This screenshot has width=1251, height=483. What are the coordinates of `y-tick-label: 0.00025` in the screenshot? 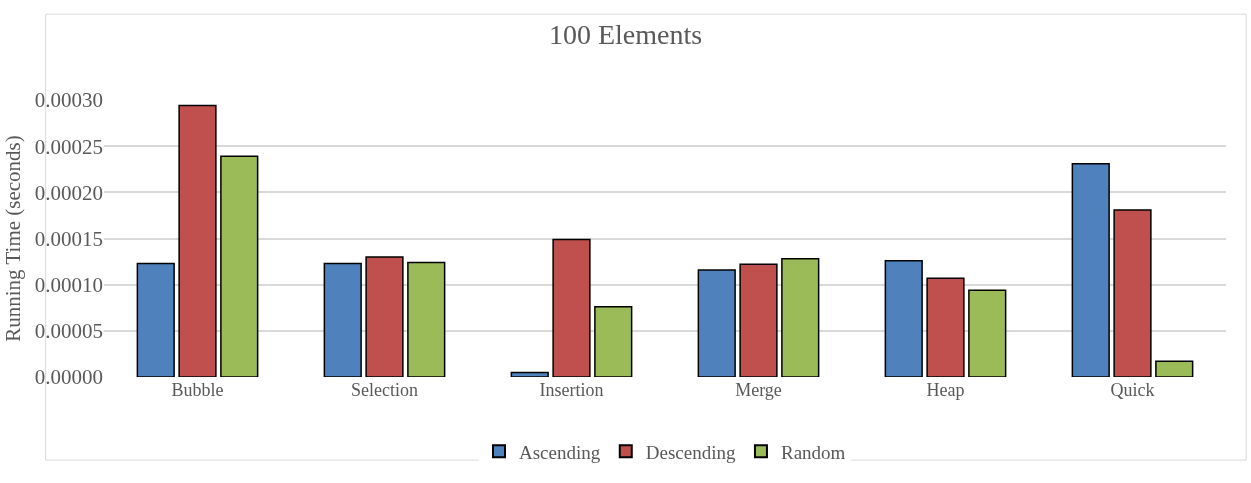 It's located at (68, 146).